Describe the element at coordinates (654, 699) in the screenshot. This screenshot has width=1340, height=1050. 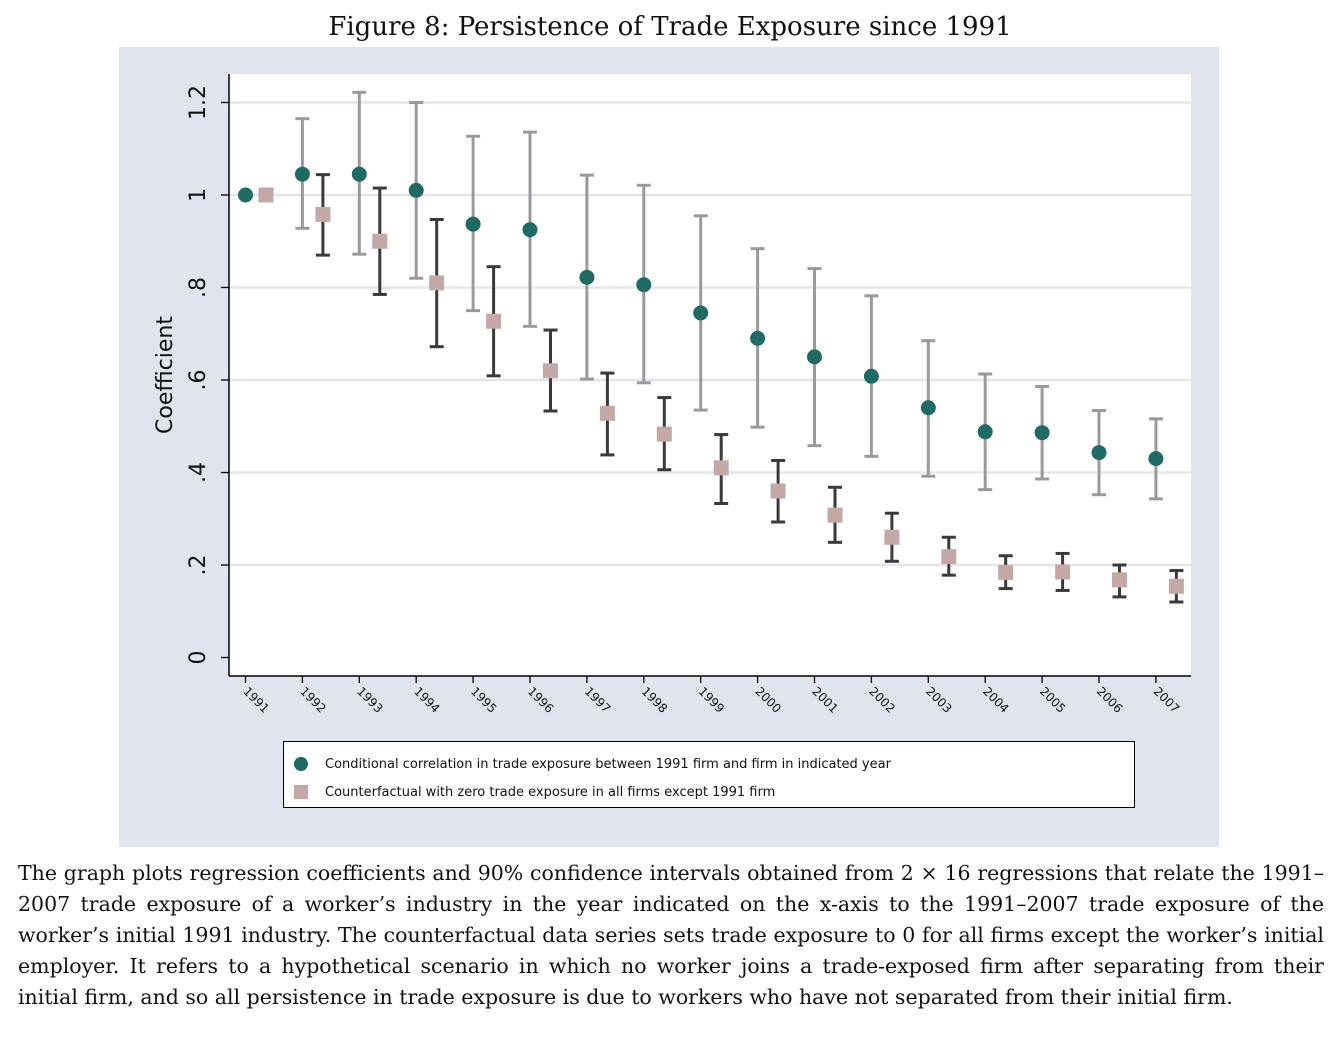
I see `x-tick-label: 1998` at that location.